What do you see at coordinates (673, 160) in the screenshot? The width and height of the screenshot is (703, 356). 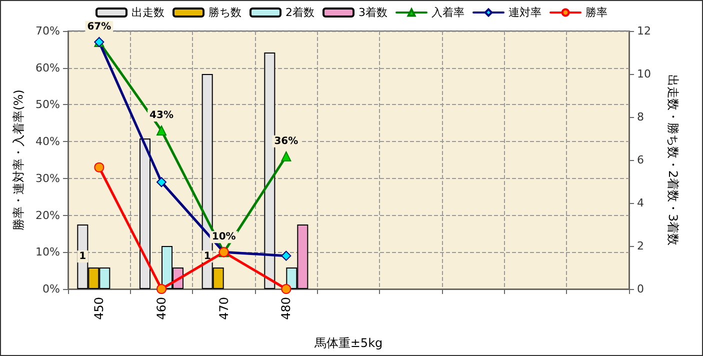 I see `y2-axis-title: 出走数・勝ち数・2着数・3着数` at bounding box center [673, 160].